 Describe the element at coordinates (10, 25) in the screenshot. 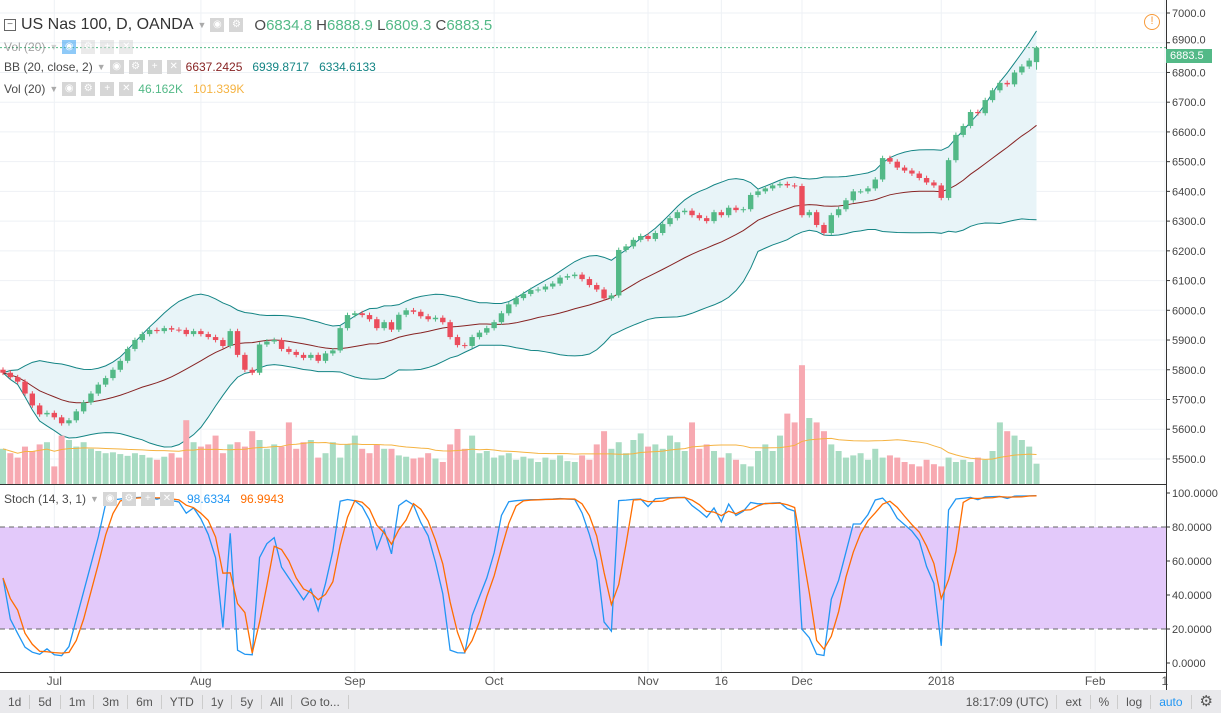

I see `collapse-icon: −` at that location.